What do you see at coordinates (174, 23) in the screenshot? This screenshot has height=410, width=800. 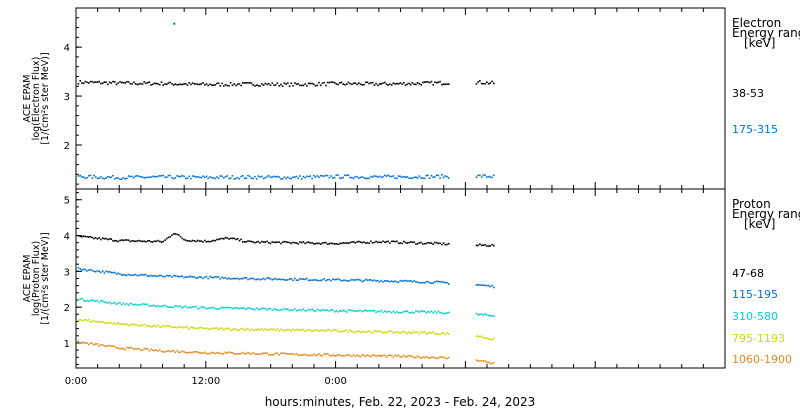 I see `outlier-point` at bounding box center [174, 23].